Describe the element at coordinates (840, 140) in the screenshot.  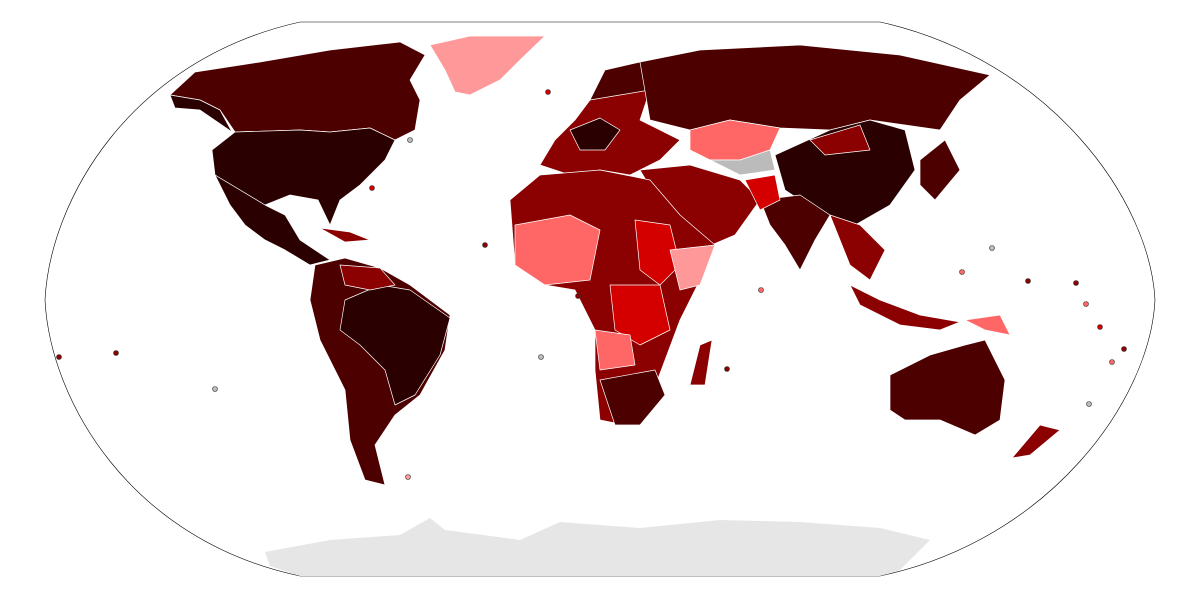
I see `mongolia` at that location.